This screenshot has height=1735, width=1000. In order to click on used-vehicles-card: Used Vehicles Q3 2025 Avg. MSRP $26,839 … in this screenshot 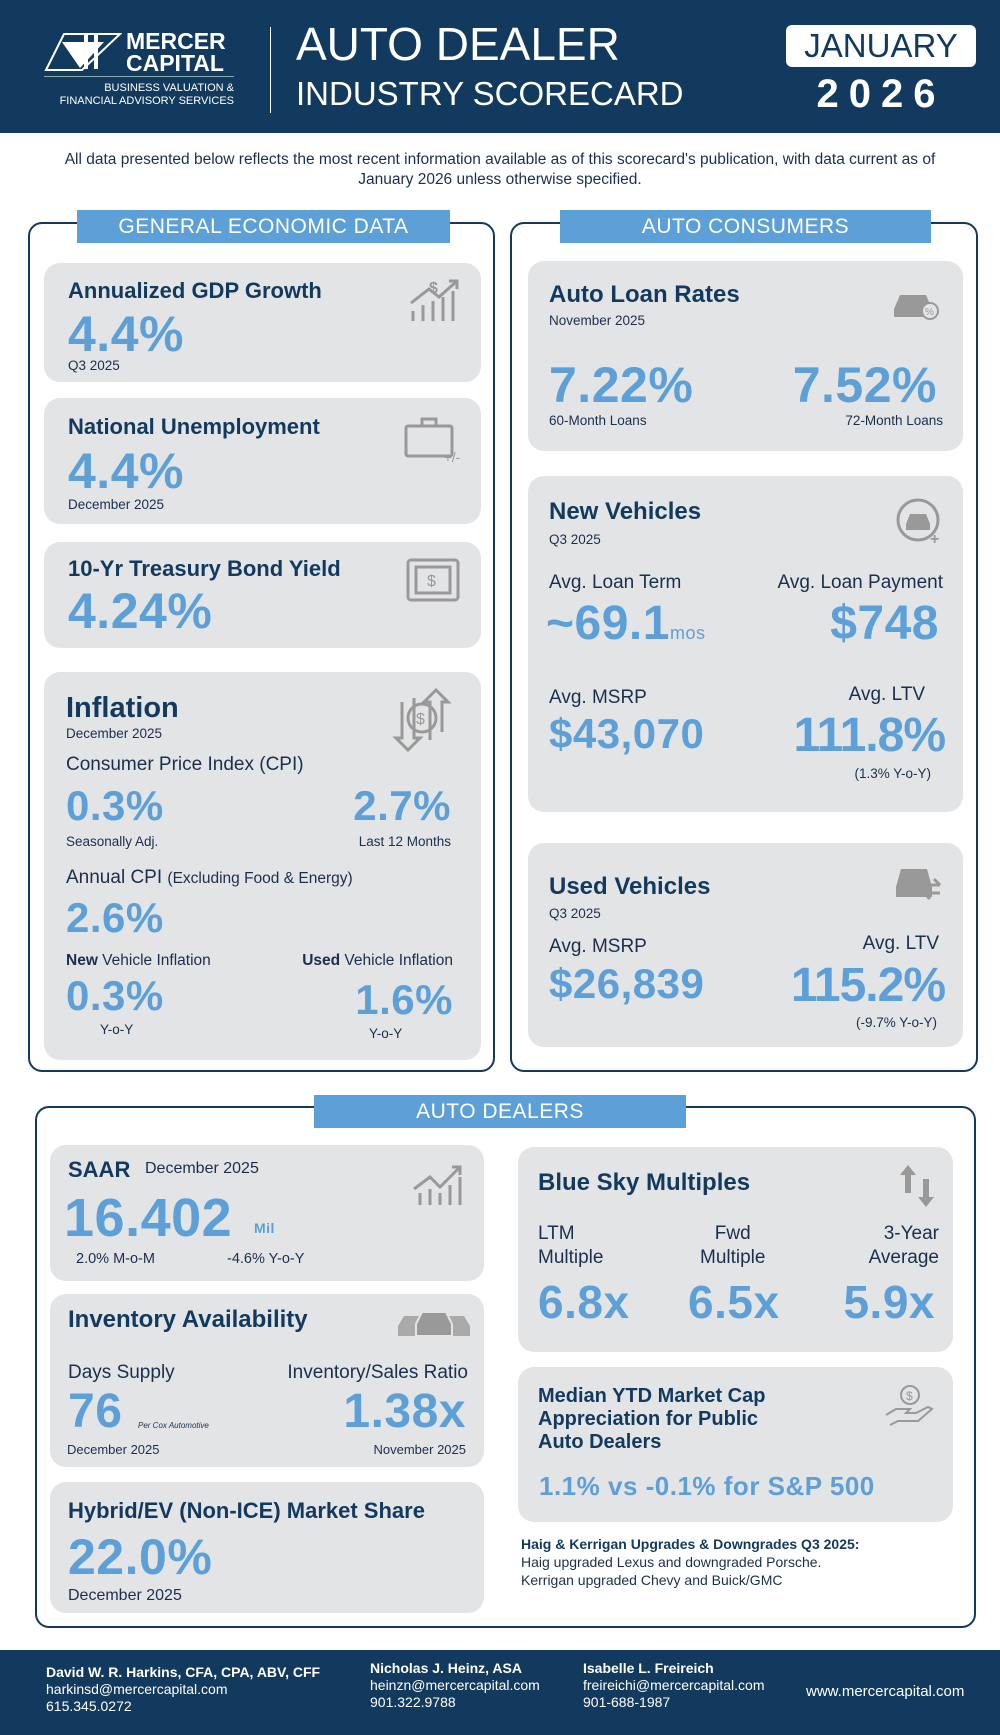, I will do `click(745, 945)`.